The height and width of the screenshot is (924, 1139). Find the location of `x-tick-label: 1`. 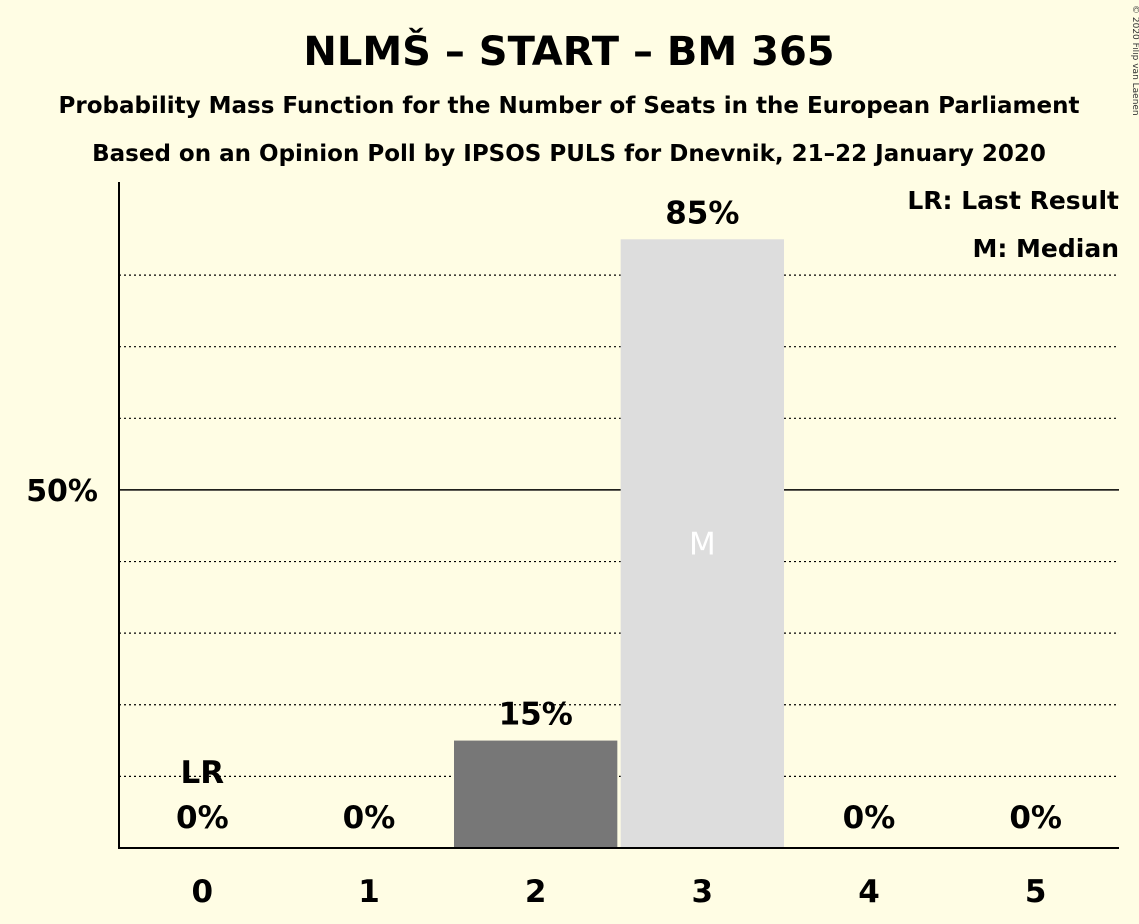

x-tick-label: 1 is located at coordinates (369, 892).